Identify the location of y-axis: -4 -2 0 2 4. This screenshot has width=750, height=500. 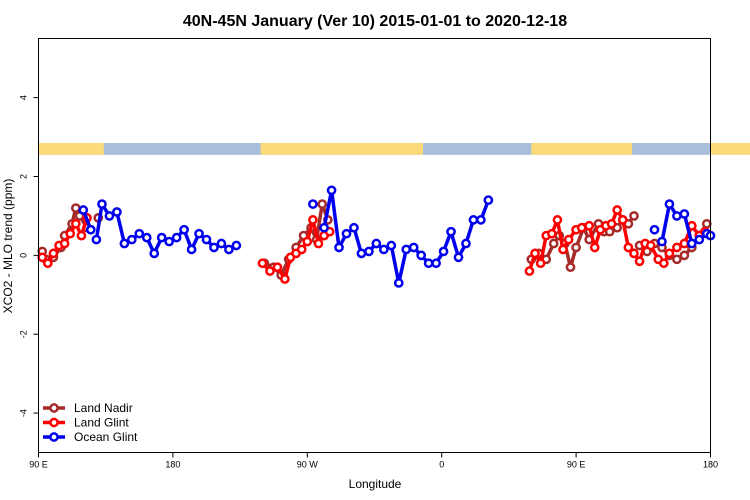
(29, 256).